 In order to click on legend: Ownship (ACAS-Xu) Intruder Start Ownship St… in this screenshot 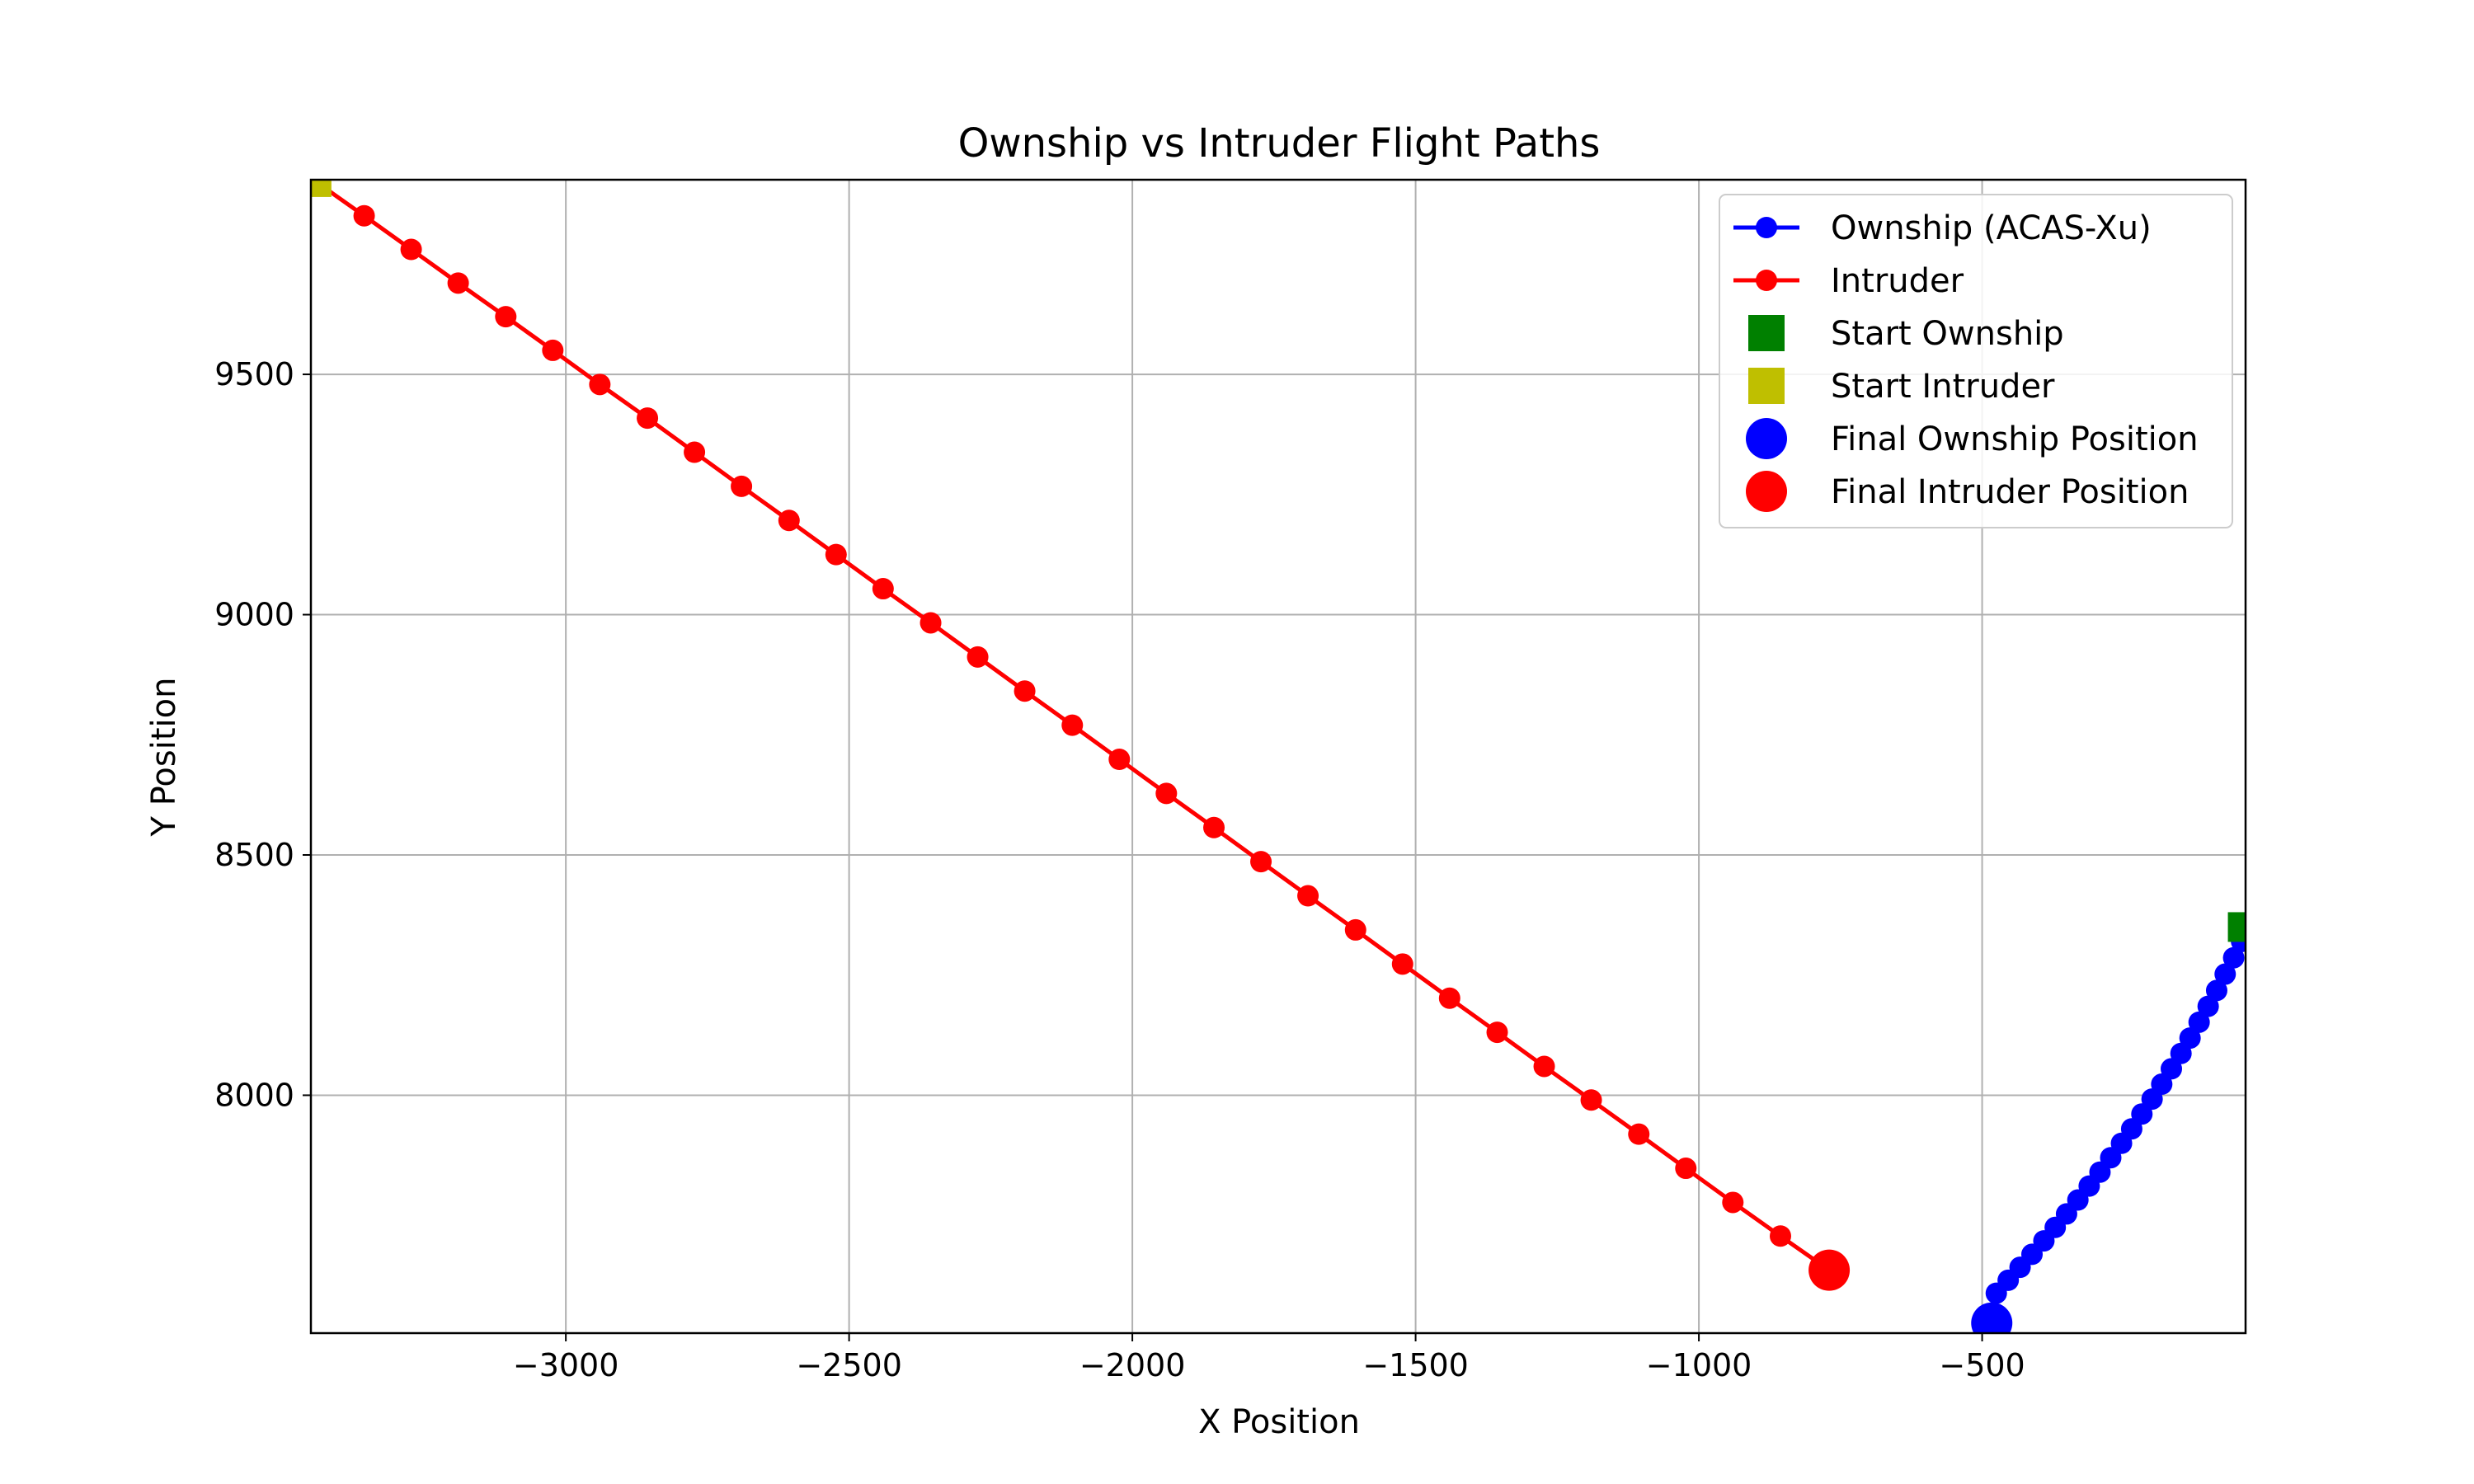, I will do `click(1976, 361)`.